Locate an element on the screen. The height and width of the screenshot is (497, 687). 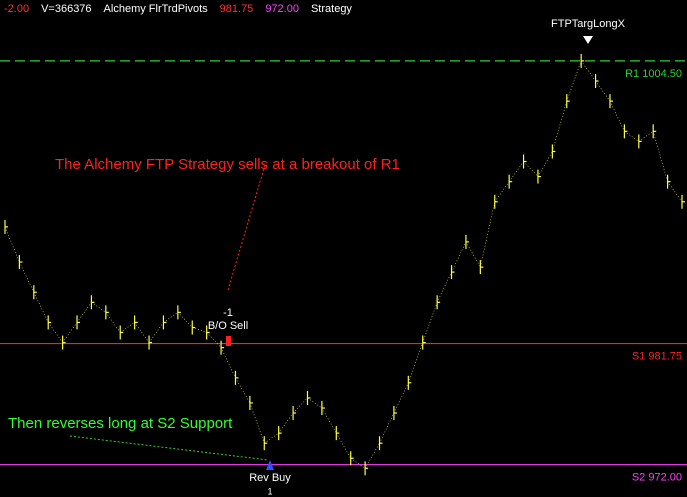
level-label: R1 1004.50 is located at coordinates (653, 74).